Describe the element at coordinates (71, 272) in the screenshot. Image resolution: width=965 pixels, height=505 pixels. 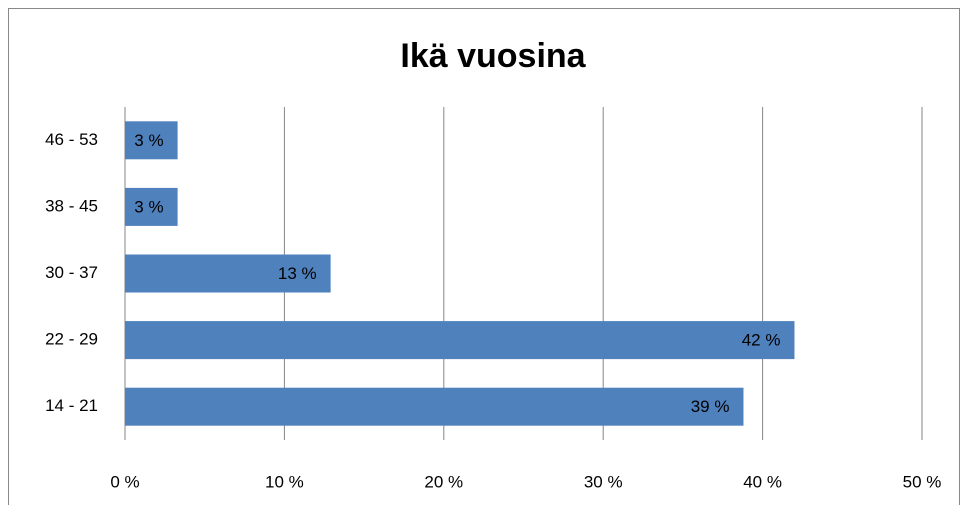
I see `y-tick-label: 30 - 37` at that location.